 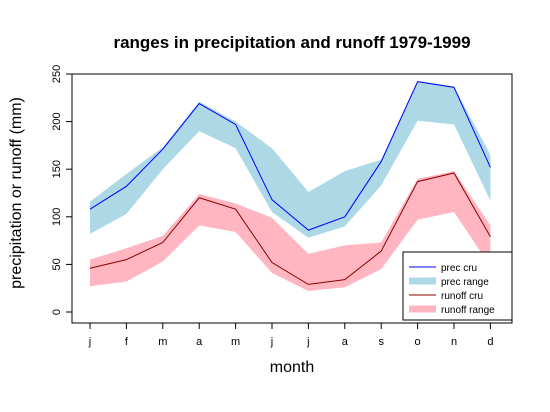 I want to click on y-tick-label: 250, so click(x=57, y=74).